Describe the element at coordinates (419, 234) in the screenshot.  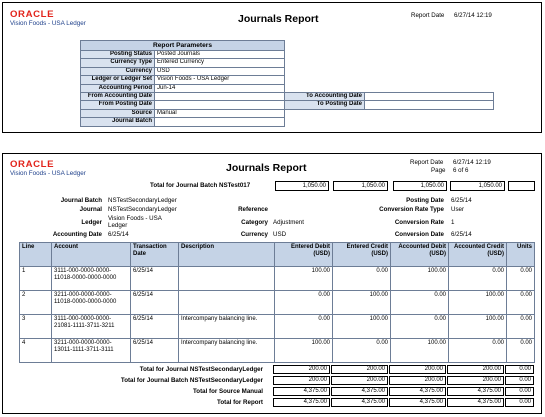
I see `conversion-date-label: Conversion Date` at that location.